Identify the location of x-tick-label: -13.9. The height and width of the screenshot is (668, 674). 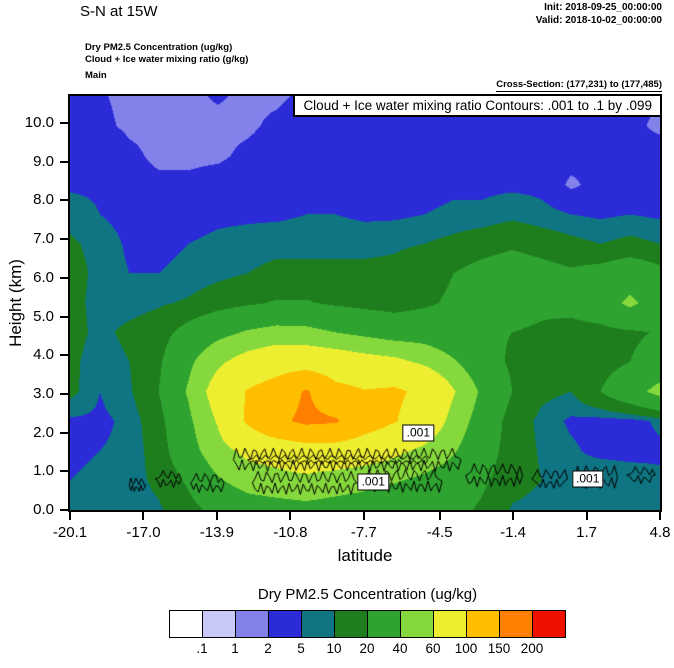
(217, 532).